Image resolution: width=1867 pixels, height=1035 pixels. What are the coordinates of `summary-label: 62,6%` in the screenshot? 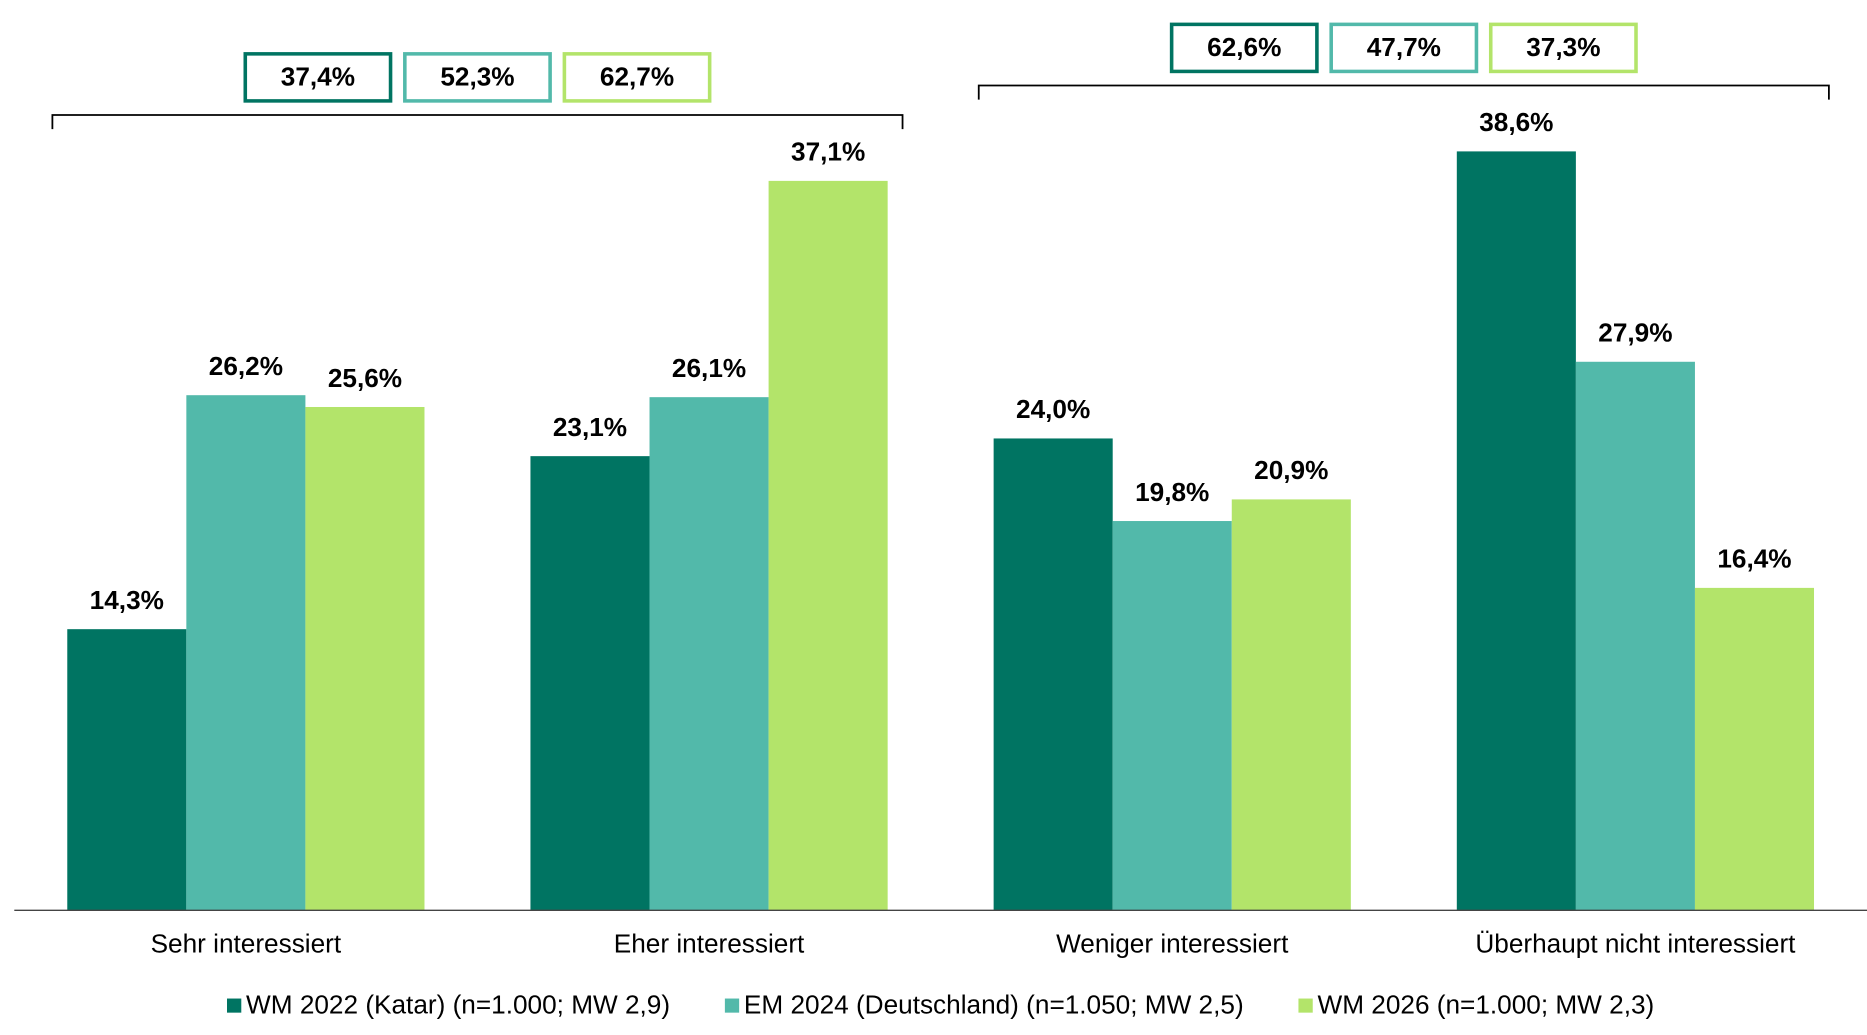 It's located at (1244, 47).